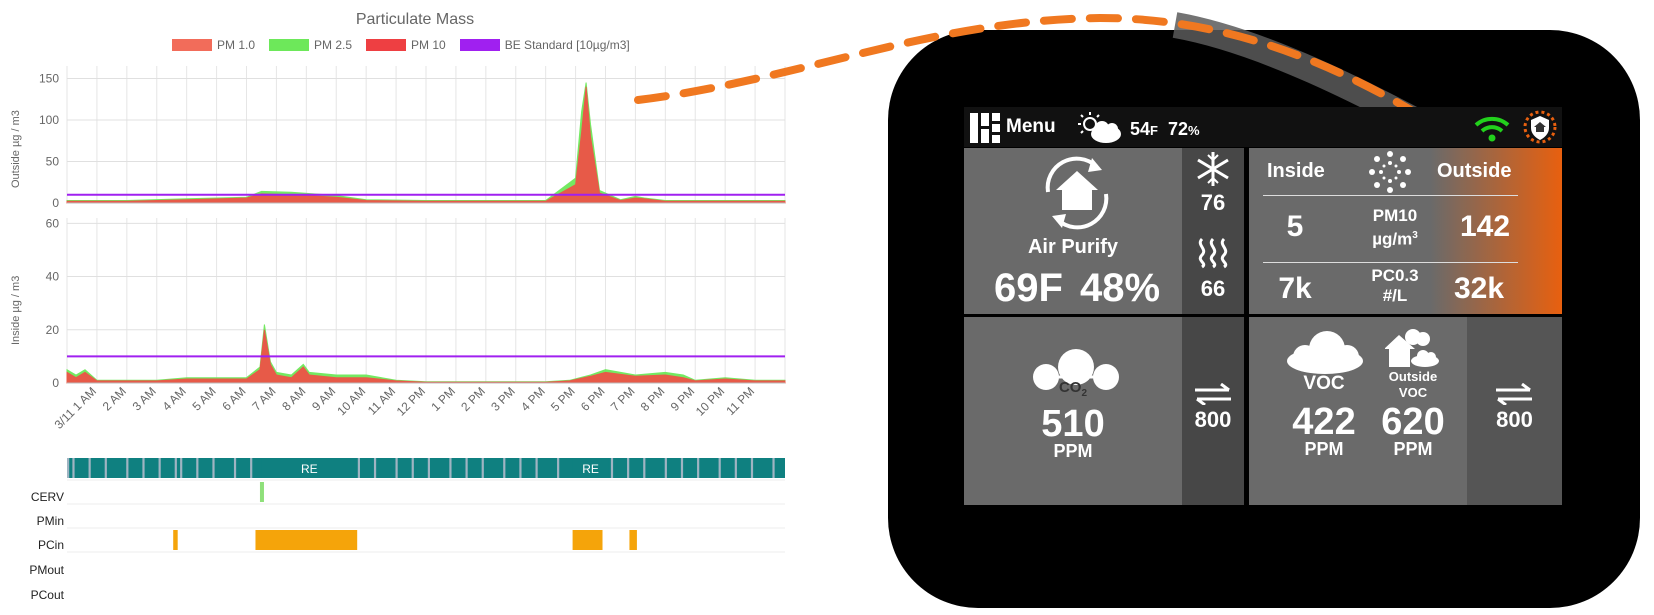  What do you see at coordinates (203, 398) in the screenshot?
I see `x-tick-label: 5 AM` at bounding box center [203, 398].